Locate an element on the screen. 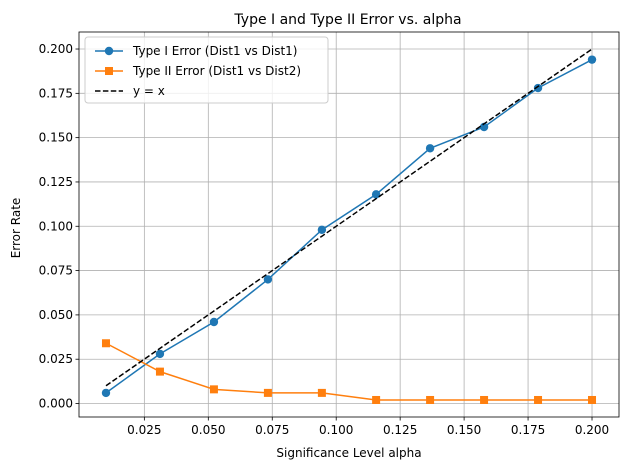  legend-label: Type II Error (Dist1 vs Dist2) is located at coordinates (216, 71).